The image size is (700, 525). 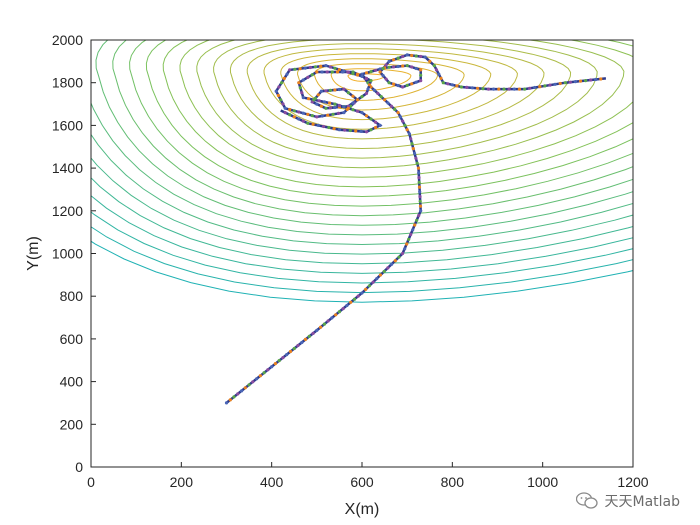 What do you see at coordinates (67, 254) in the screenshot?
I see `y-tick-label: 1000` at bounding box center [67, 254].